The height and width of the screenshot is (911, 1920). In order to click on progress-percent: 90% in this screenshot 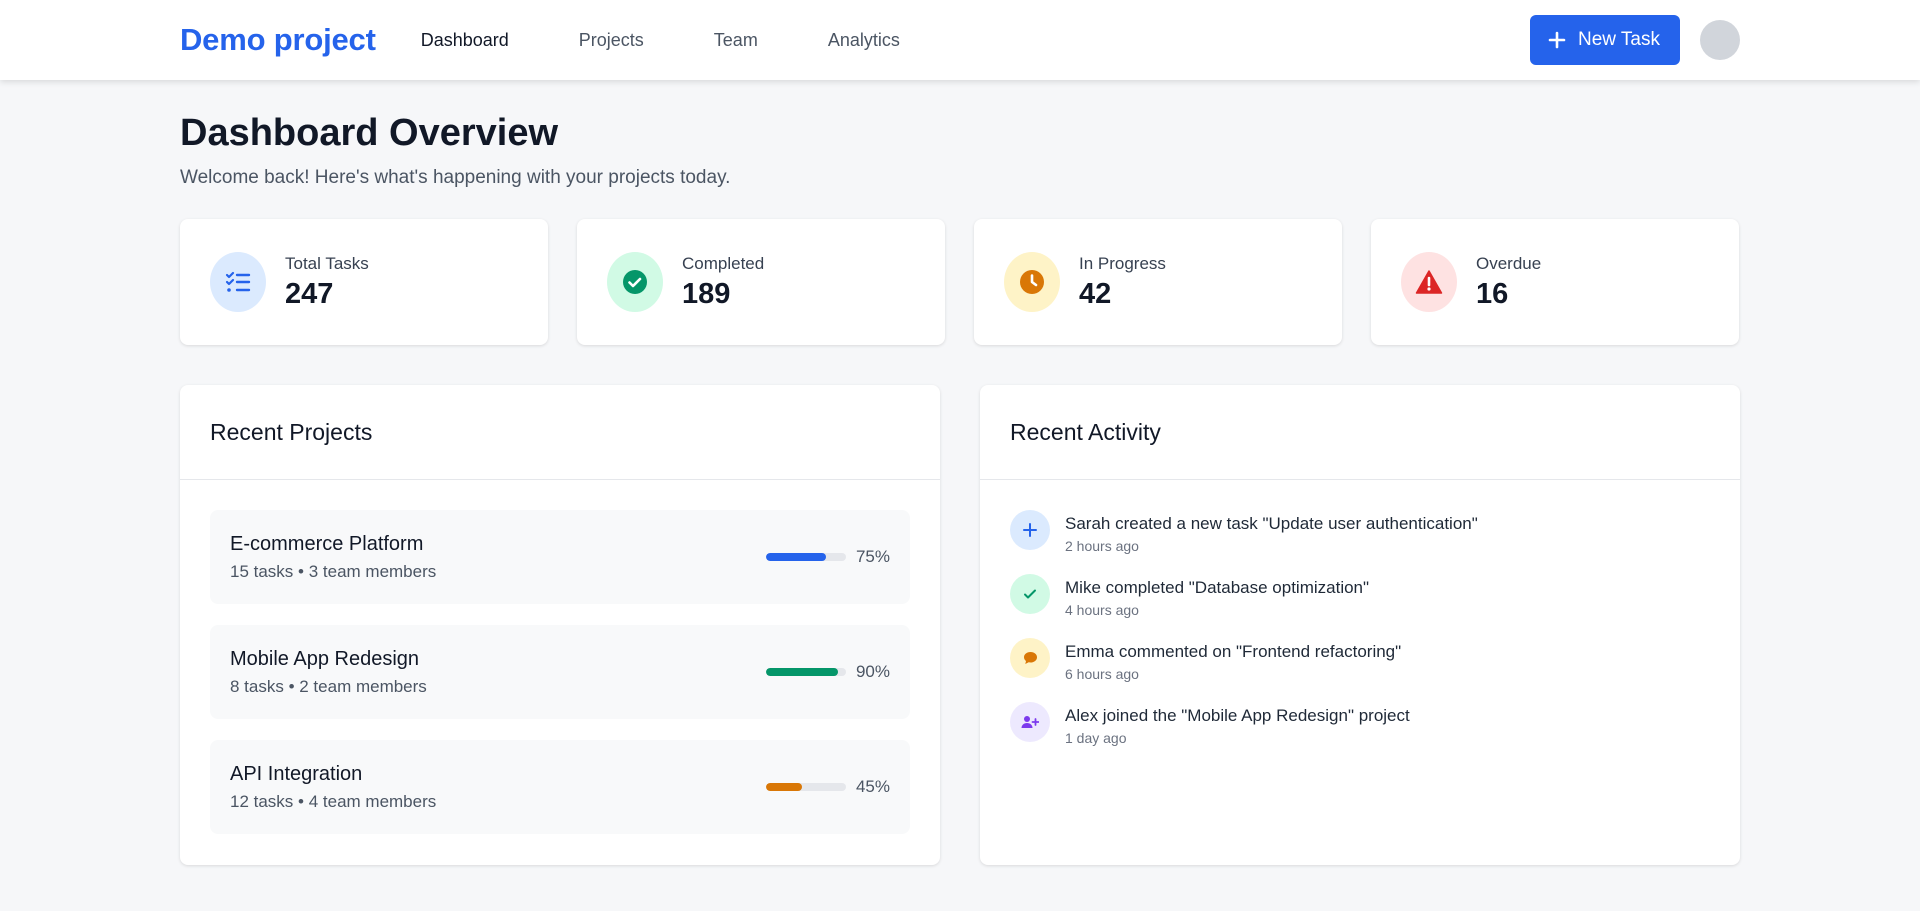, I will do `click(872, 671)`.